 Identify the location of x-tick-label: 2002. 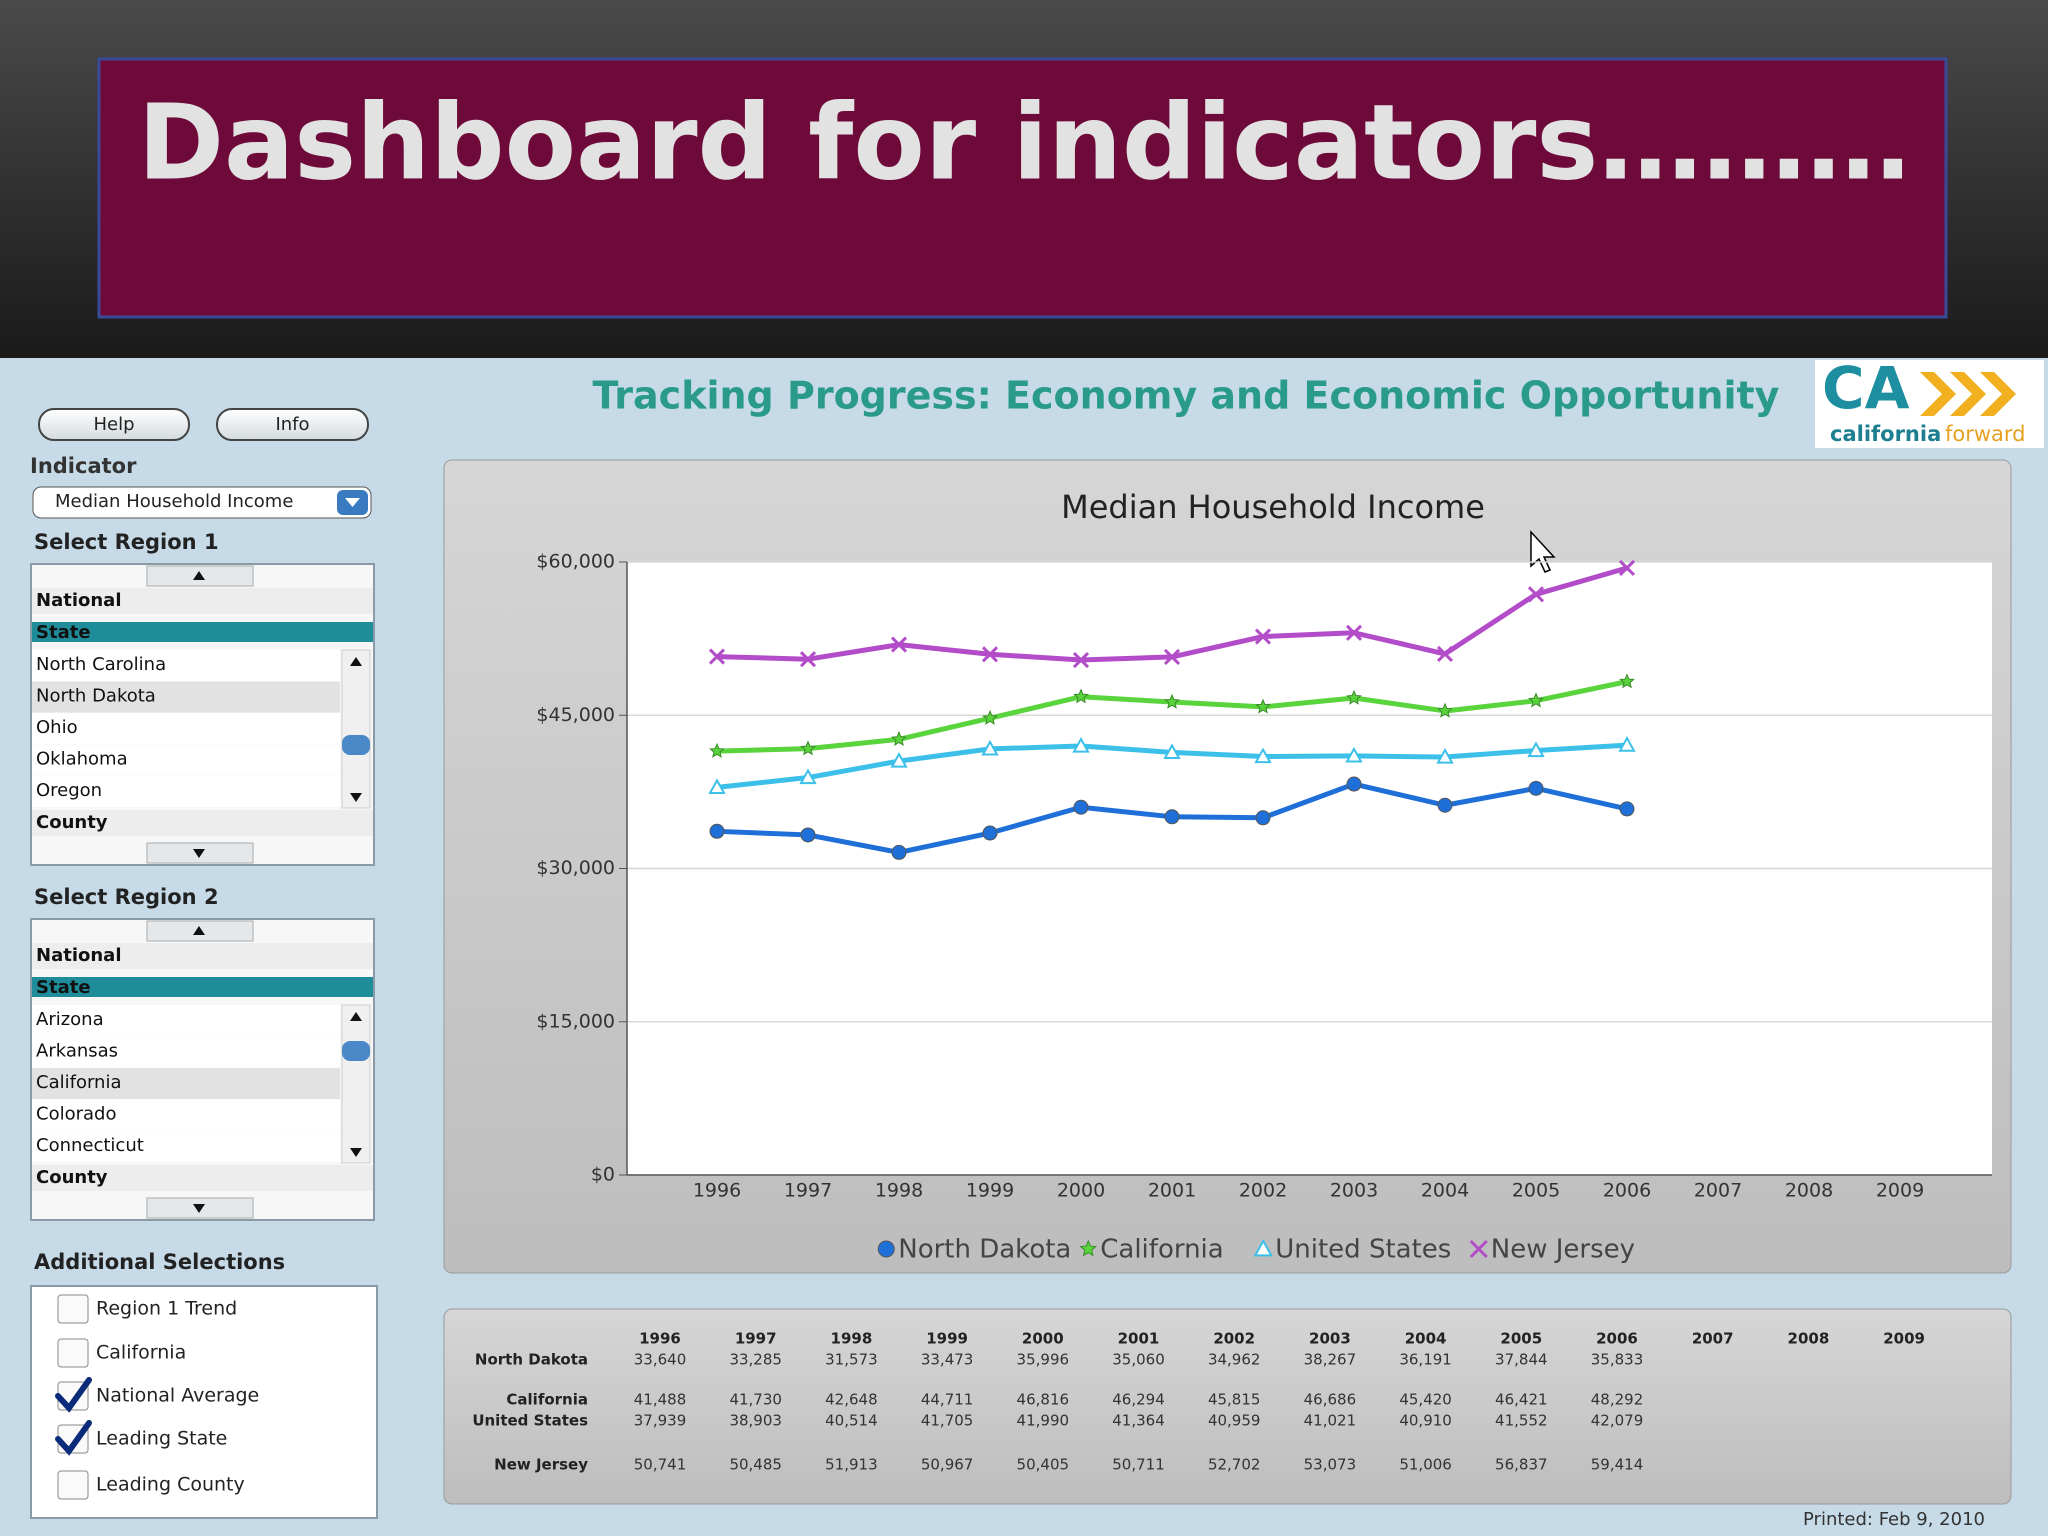
(1263, 1191).